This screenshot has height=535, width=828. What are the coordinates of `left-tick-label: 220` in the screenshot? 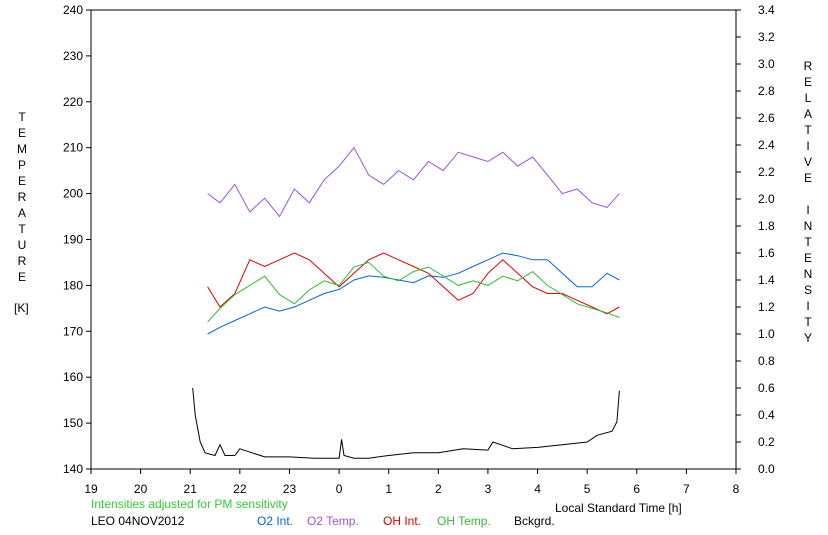 It's located at (73, 102).